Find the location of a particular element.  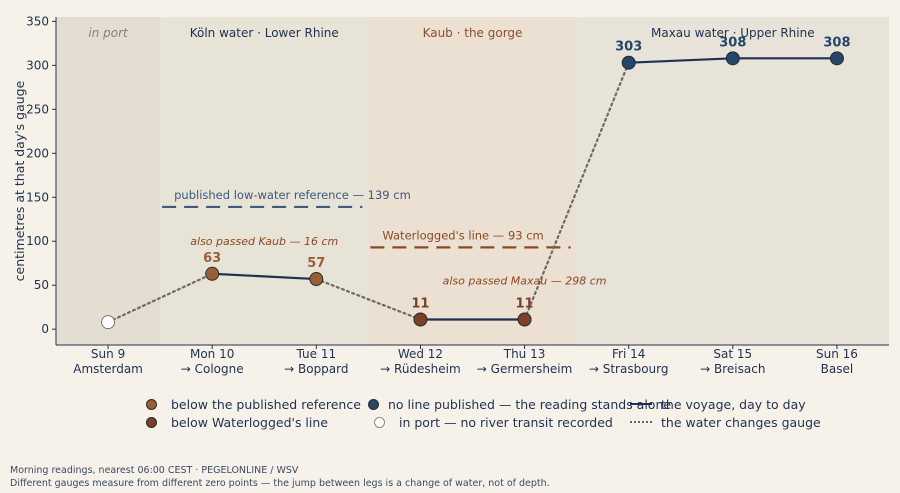

legend-label: below Waterlogged's line is located at coordinates (249, 422).